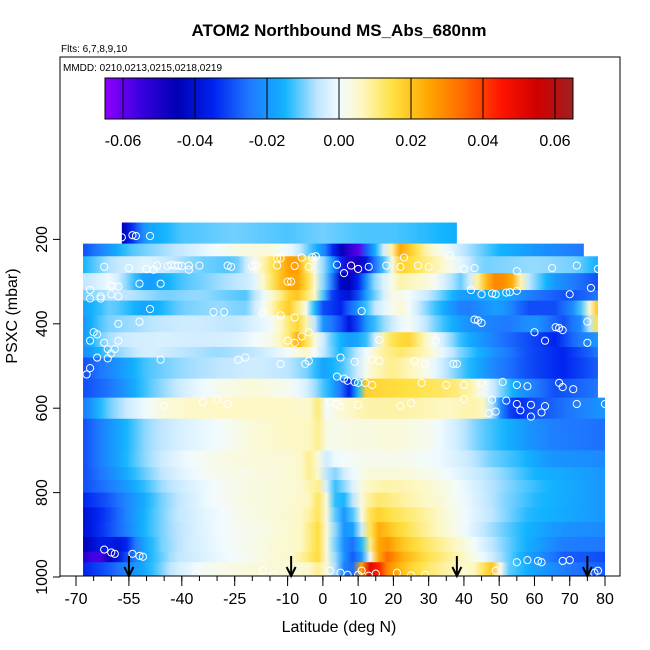 The width and height of the screenshot is (650, 650). What do you see at coordinates (429, 599) in the screenshot?
I see `x-tick-label: 30` at bounding box center [429, 599].